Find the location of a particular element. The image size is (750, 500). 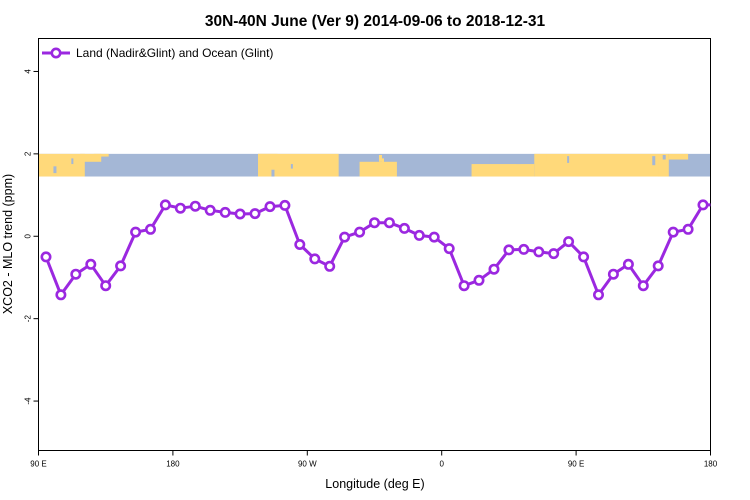

x-axis-label: Longitude (deg E) is located at coordinates (374, 484).